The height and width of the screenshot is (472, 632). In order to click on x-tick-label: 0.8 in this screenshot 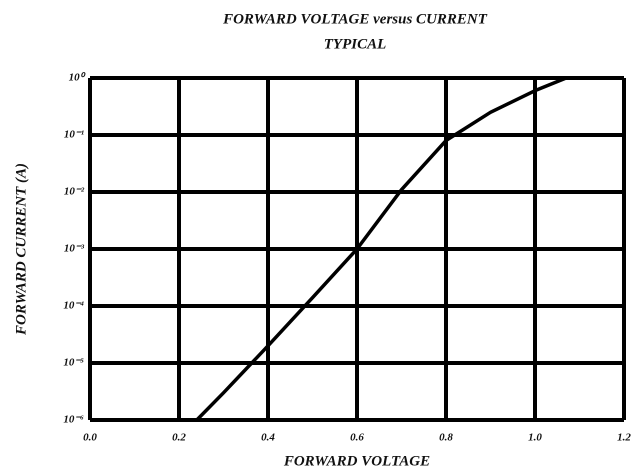, I will do `click(446, 438)`.